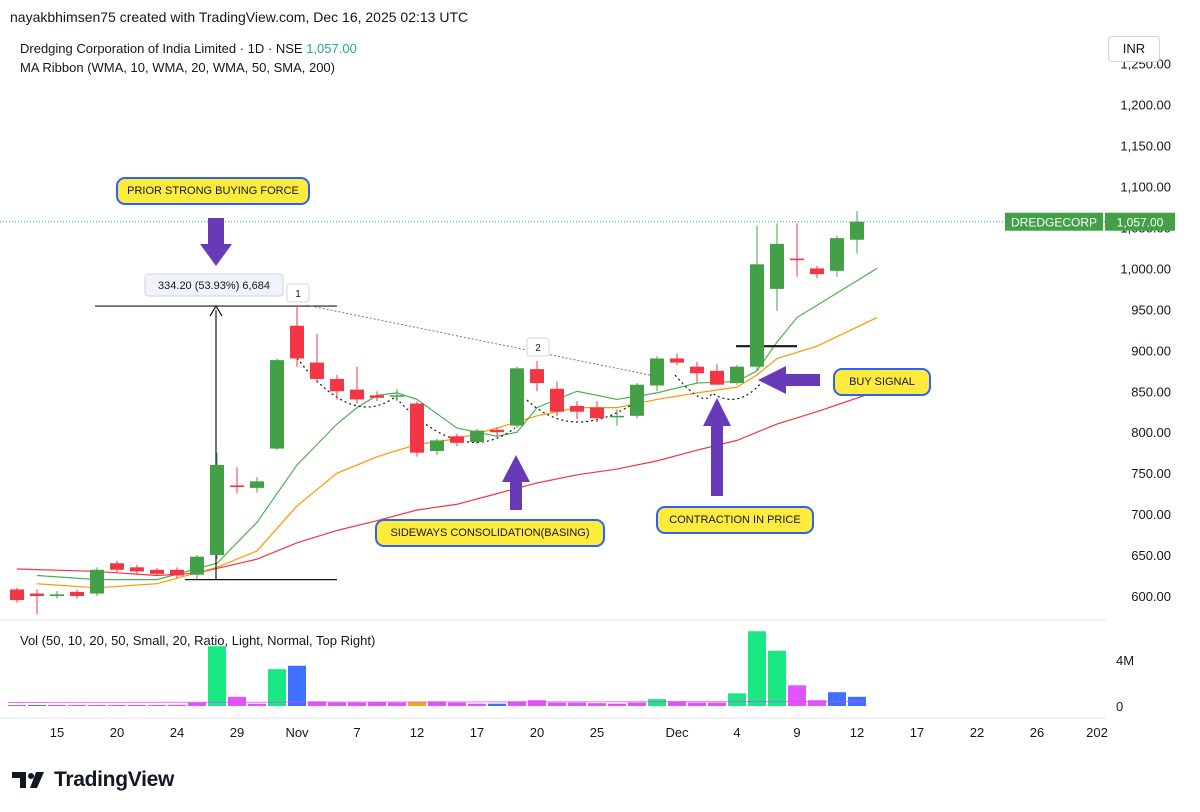  I want to click on tradingview-logo-icon, so click(28, 780).